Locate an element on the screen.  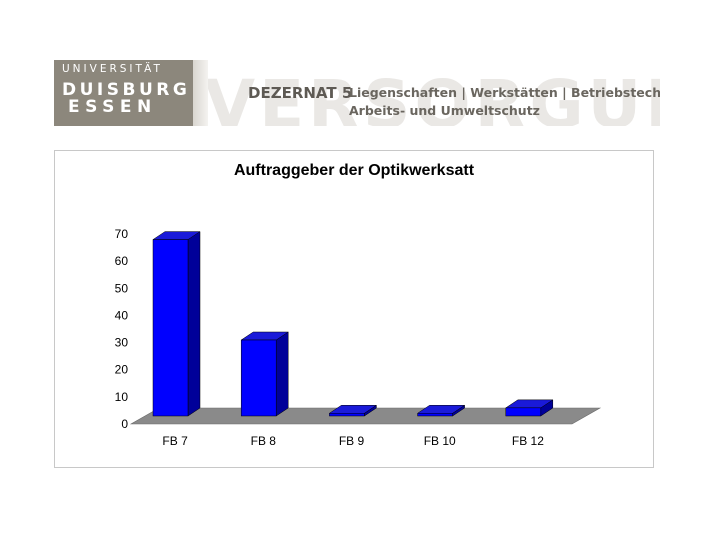
y-tick-label: 20 is located at coordinates (122, 370).